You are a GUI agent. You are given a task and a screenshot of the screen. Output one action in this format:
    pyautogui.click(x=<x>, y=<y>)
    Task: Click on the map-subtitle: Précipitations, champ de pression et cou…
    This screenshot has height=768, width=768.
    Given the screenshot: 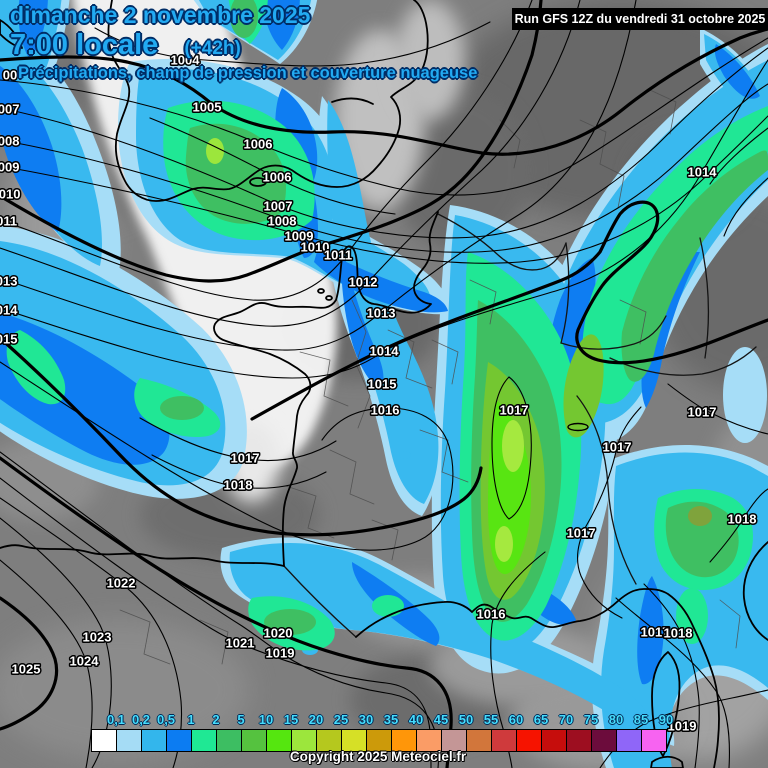 What is the action you would take?
    pyautogui.click(x=248, y=73)
    